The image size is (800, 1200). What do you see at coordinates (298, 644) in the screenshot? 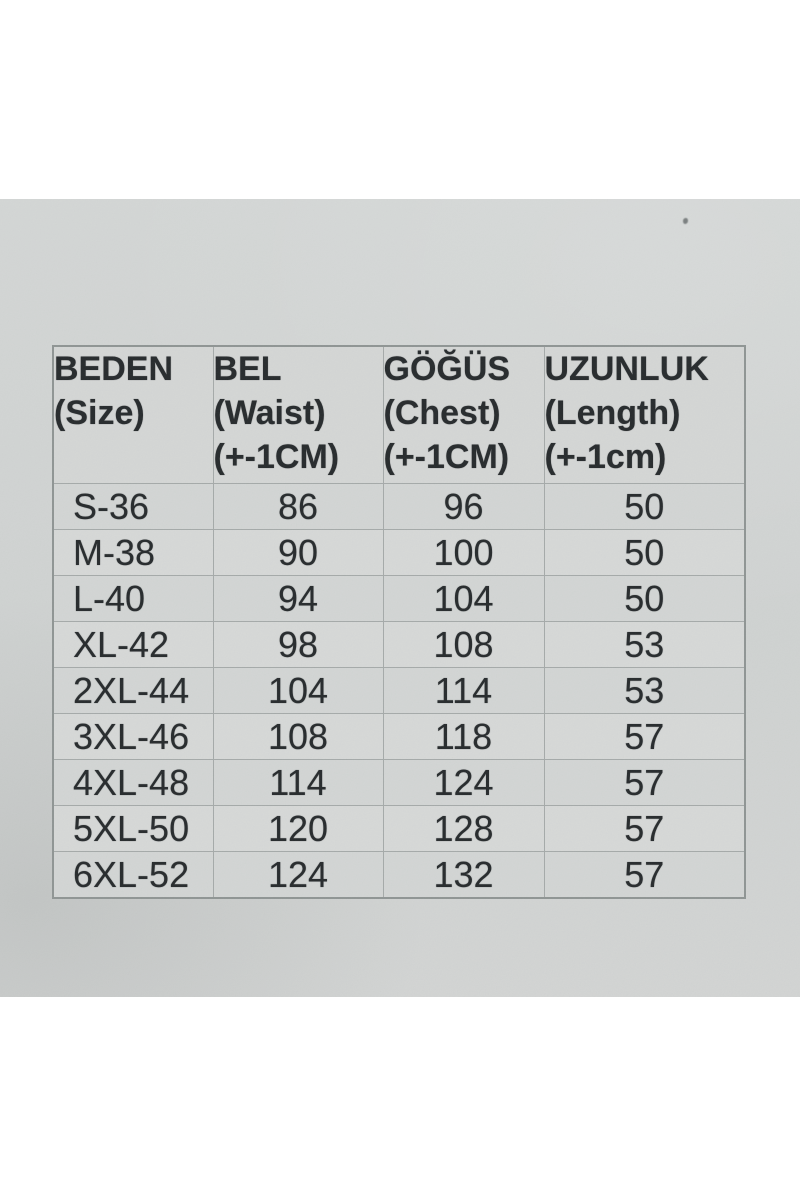
I see `waist-cell: 98` at bounding box center [298, 644].